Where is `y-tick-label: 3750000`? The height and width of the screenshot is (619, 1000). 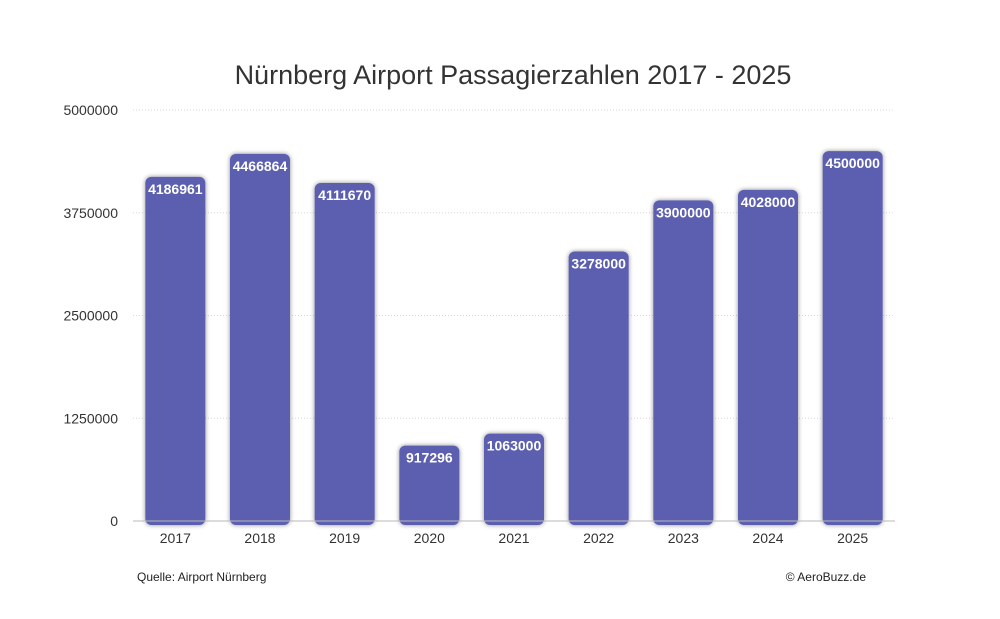
y-tick-label: 3750000 is located at coordinates (90, 213).